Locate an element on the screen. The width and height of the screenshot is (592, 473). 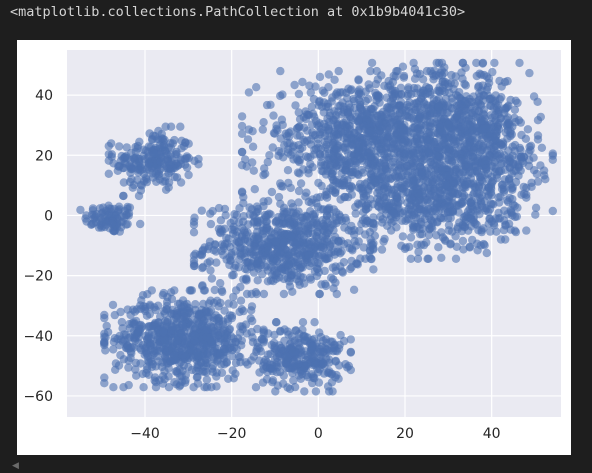
chevron-left-icon: ◀ is located at coordinates (15, 466).